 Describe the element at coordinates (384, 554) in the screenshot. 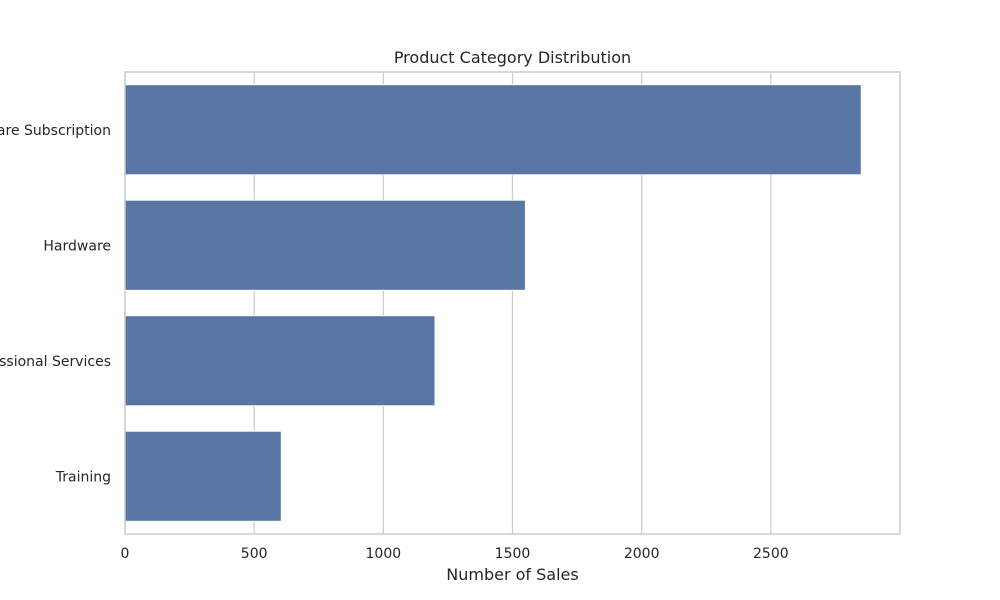

I see `x-tick-label: 1000` at that location.